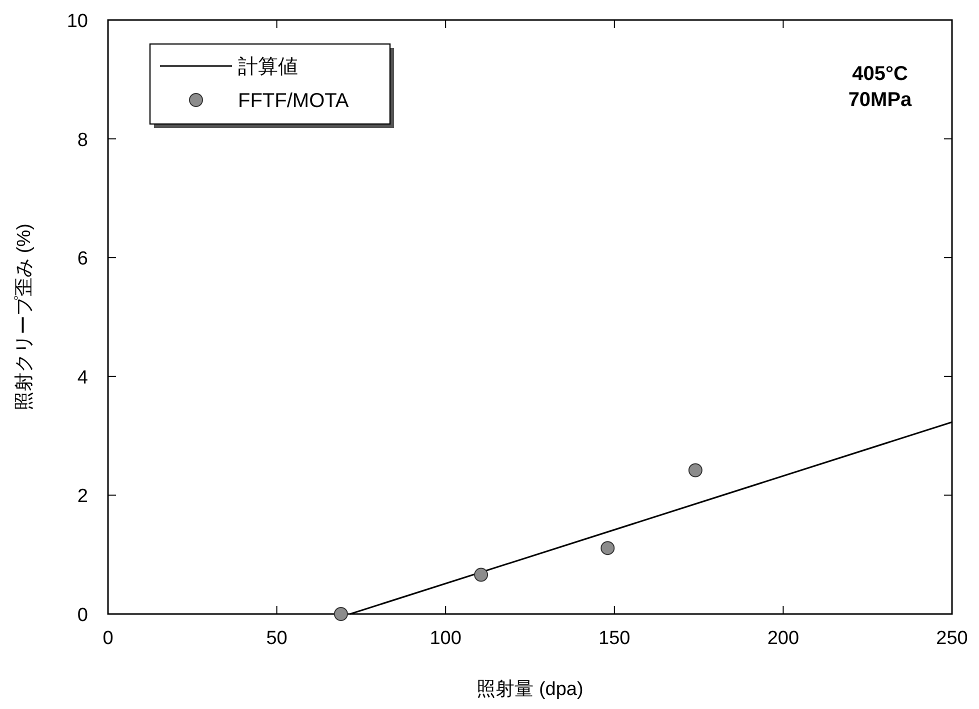  What do you see at coordinates (952, 638) in the screenshot?
I see `x-tick-label: 250` at bounding box center [952, 638].